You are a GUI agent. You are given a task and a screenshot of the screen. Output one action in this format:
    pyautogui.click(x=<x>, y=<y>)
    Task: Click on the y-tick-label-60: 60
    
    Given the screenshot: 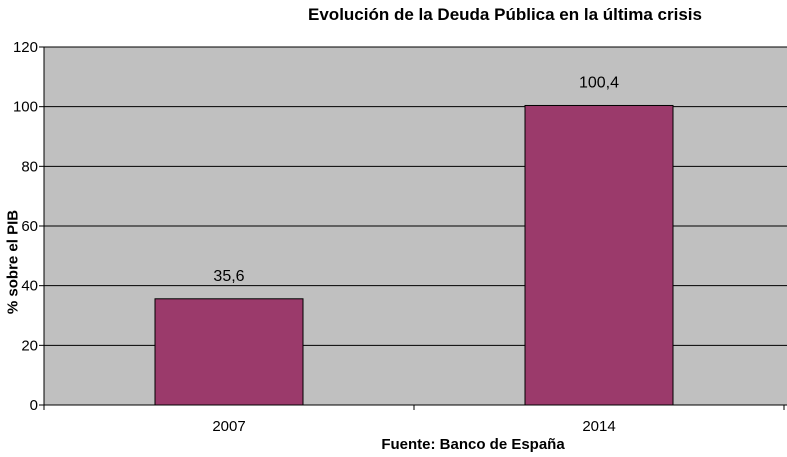 What is the action you would take?
    pyautogui.click(x=29, y=226)
    